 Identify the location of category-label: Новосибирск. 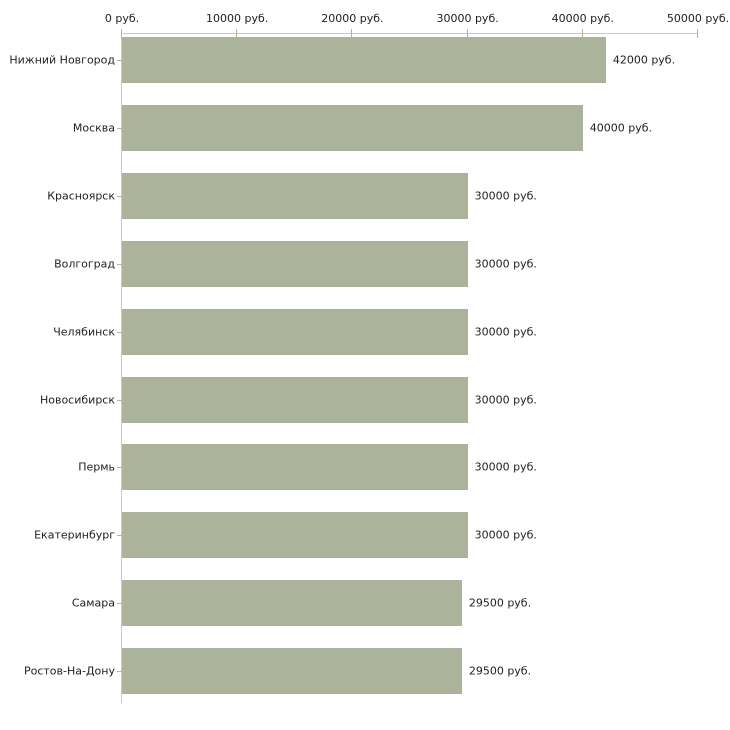
(77, 399).